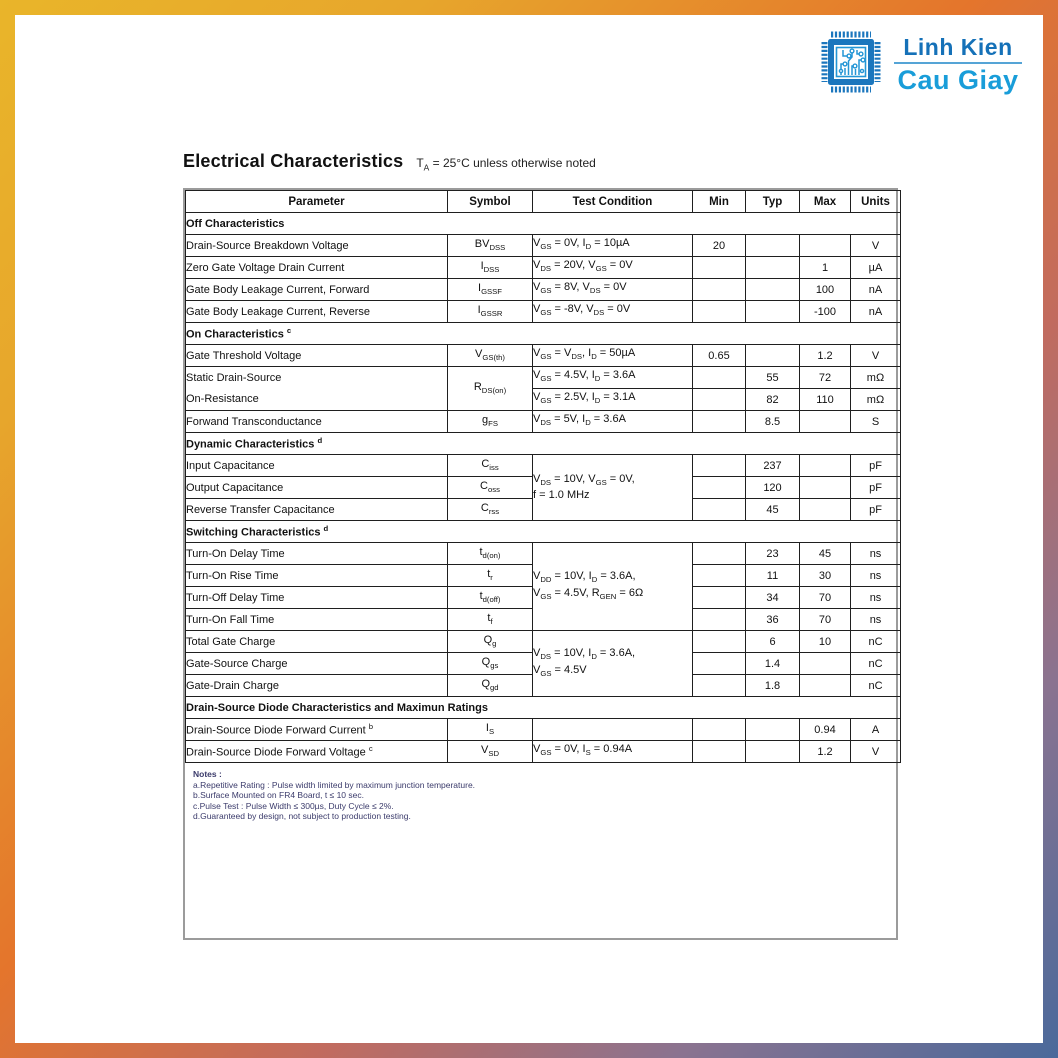 Image resolution: width=1058 pixels, height=1058 pixels. What do you see at coordinates (490, 641) in the screenshot?
I see `cell-symbol: Qg` at bounding box center [490, 641].